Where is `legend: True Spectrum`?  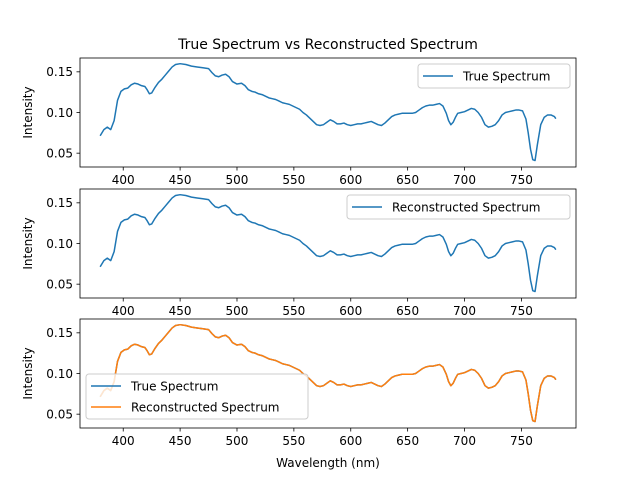 legend: True Spectrum is located at coordinates (494, 76).